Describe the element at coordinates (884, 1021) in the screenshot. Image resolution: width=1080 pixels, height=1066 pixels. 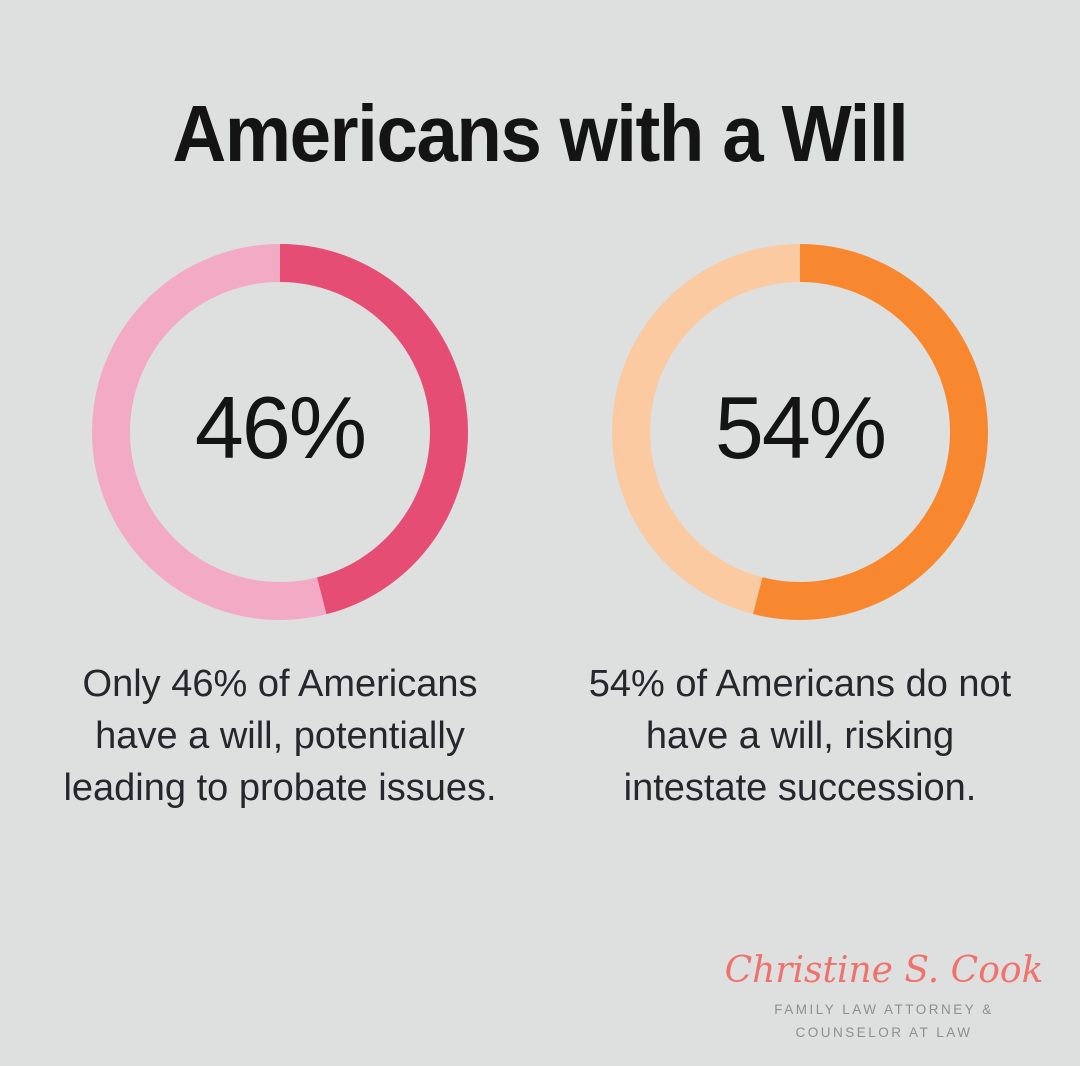
I see `brand-tagline: FAMILY LAW ATTORNEY & COUNSELOR AT LAW` at that location.